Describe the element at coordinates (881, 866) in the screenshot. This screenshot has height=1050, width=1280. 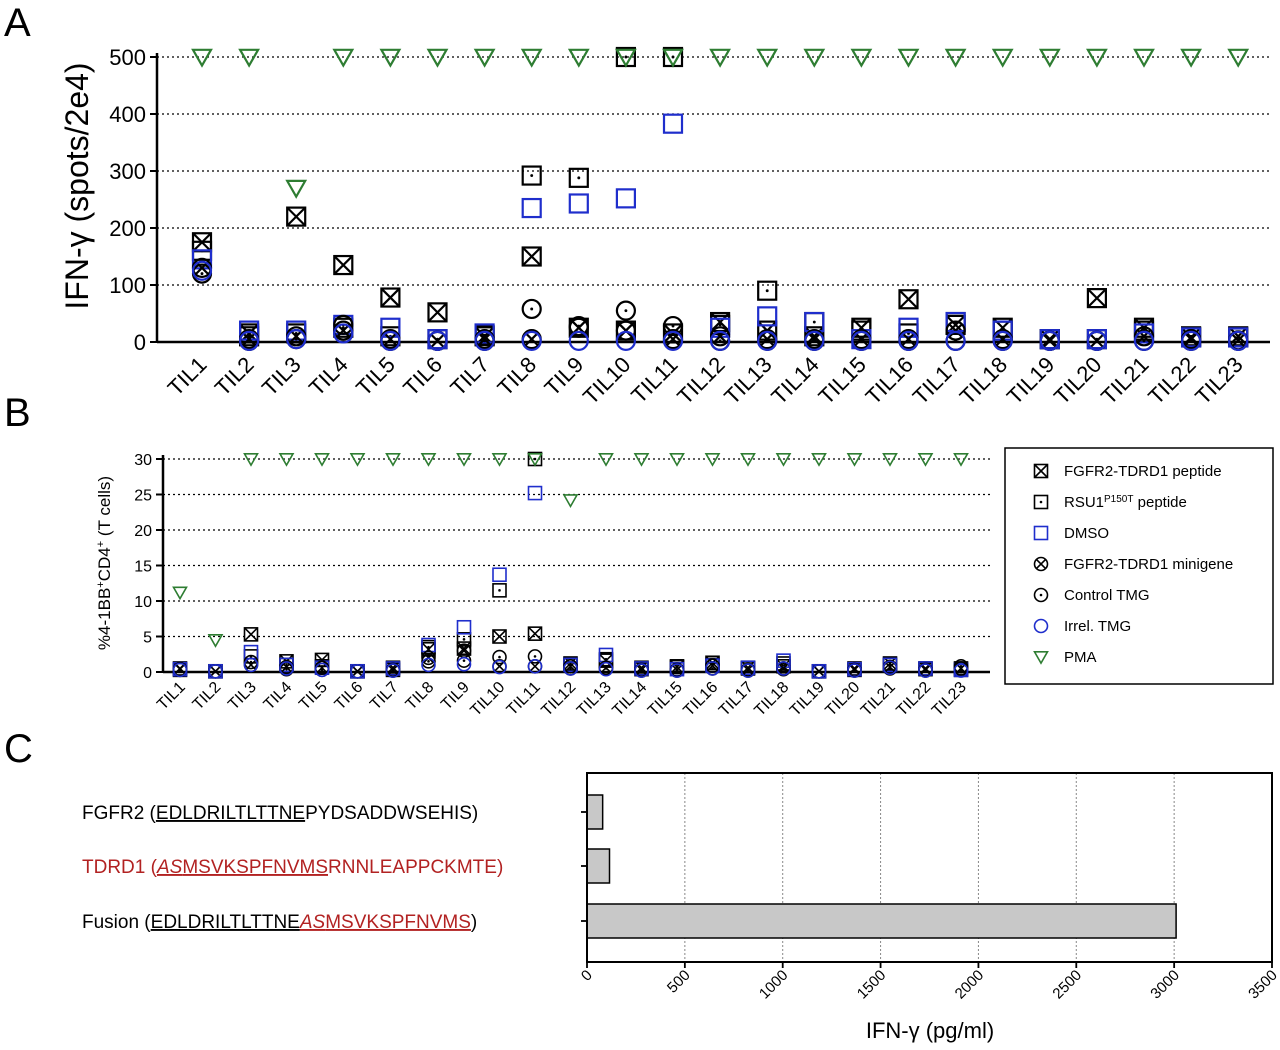
I see `panel-c-bars` at that location.